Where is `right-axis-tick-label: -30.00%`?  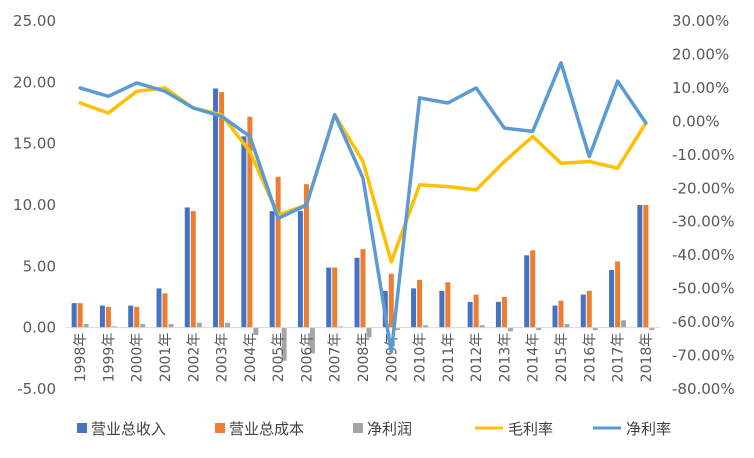
right-axis-tick-label: -30.00% is located at coordinates (703, 222).